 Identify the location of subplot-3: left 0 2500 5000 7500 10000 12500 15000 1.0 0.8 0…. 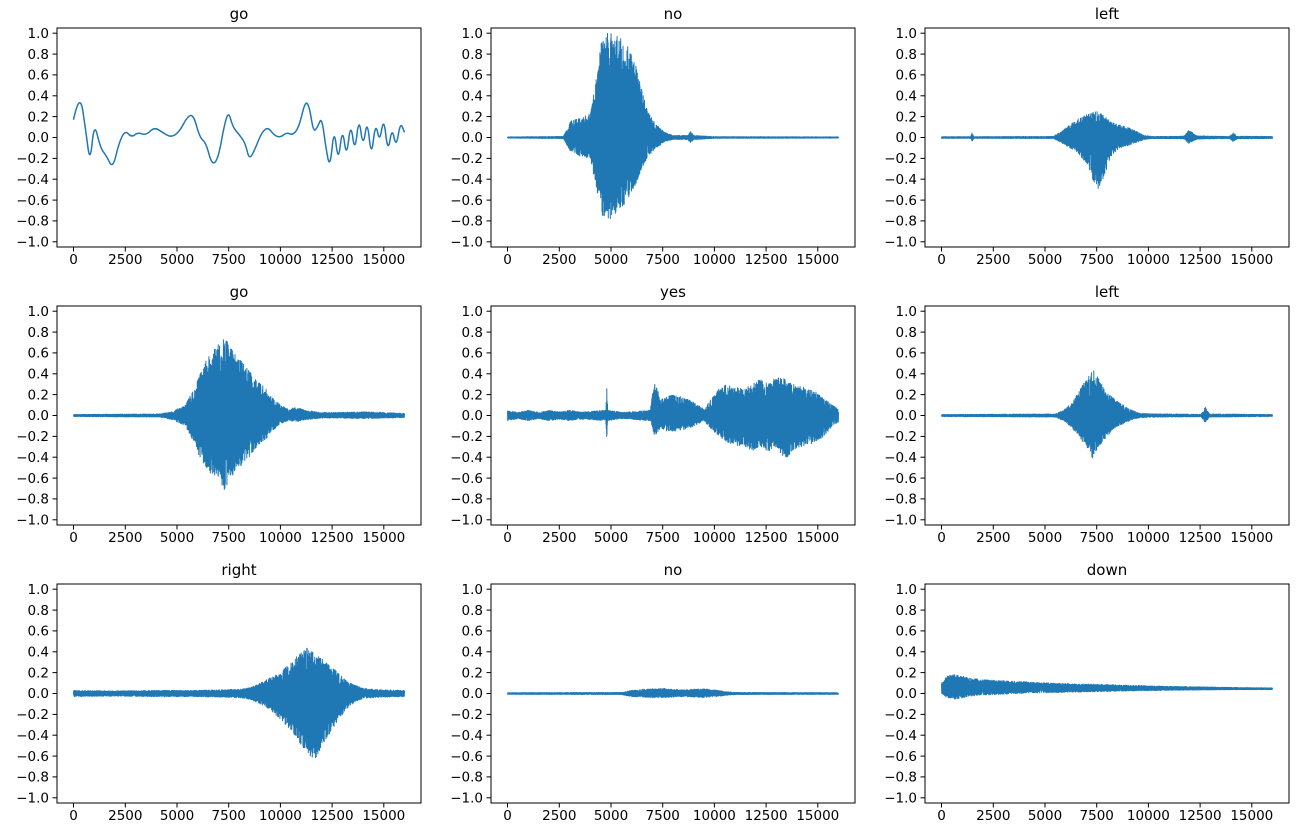
(1085, 139).